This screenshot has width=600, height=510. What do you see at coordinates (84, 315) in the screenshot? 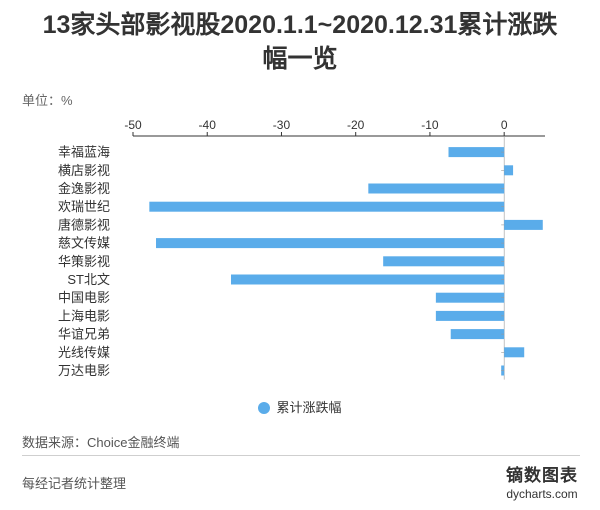
I see `category-label: 上海电影` at bounding box center [84, 315].